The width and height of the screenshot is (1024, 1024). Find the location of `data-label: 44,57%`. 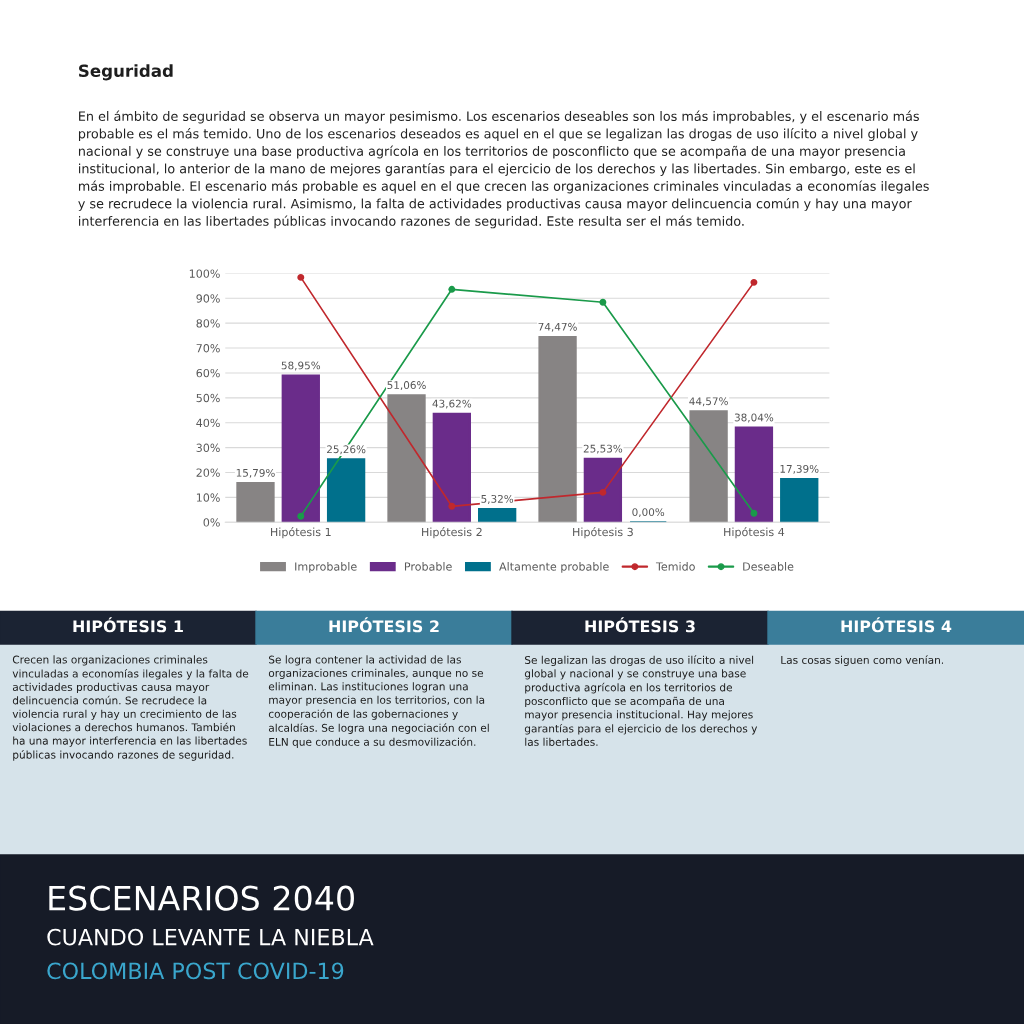

data-label: 44,57% is located at coordinates (708, 402).